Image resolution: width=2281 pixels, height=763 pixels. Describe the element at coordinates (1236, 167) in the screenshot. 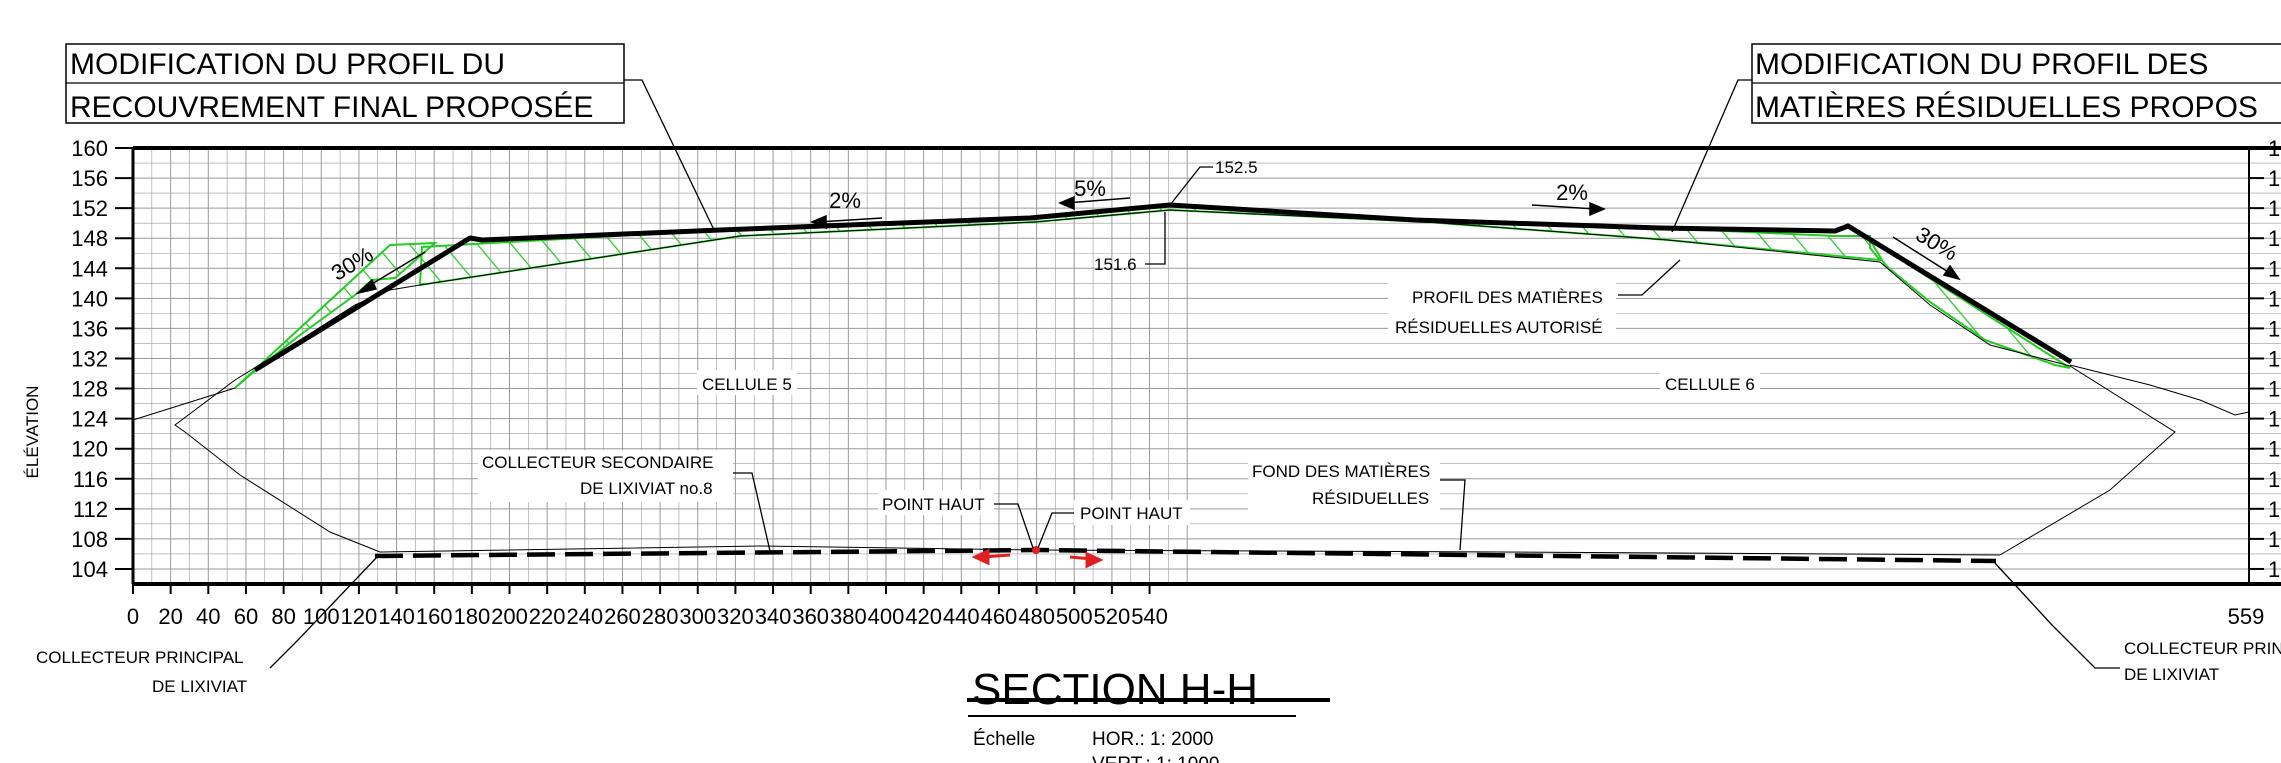

I see `peak-elevation-top: 152.5` at that location.